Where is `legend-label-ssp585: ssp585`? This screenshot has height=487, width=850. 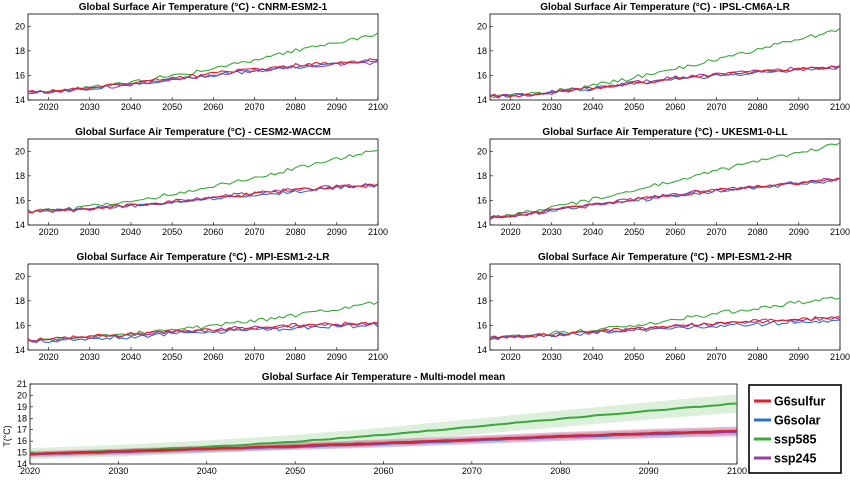
legend-label-ssp585: ssp585 is located at coordinates (795, 440).